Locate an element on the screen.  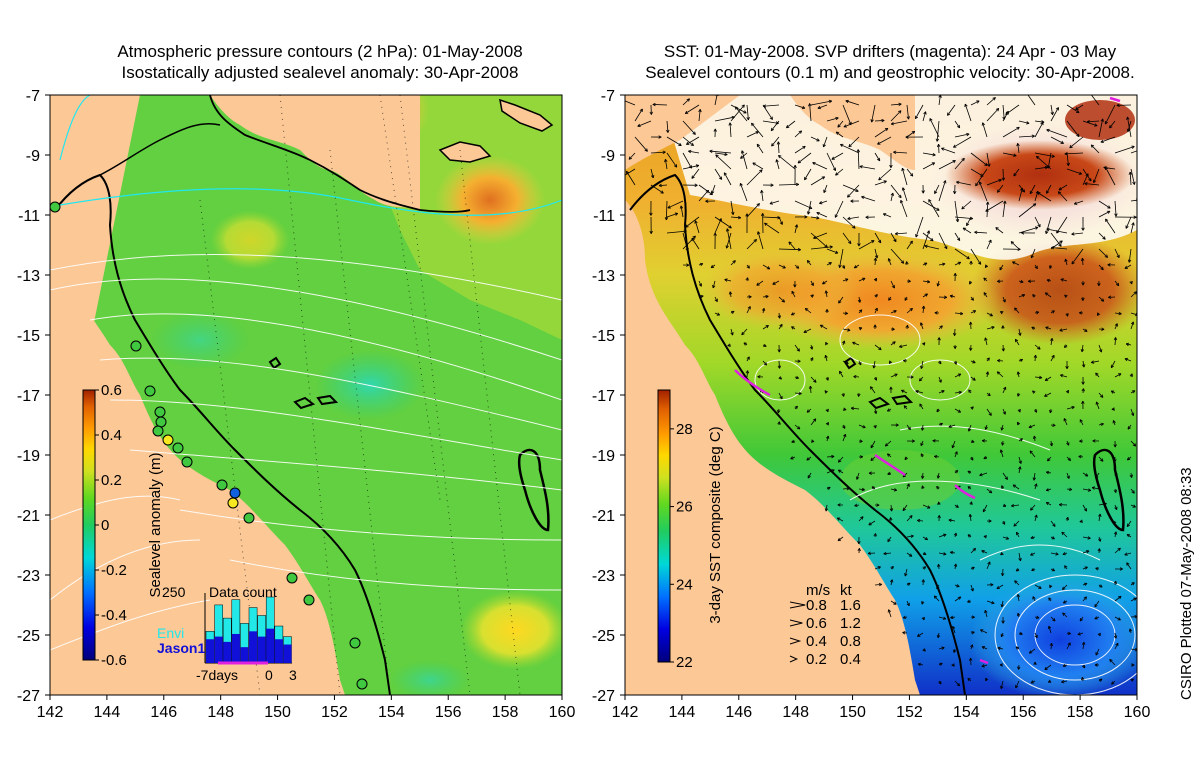
left-ytick--11: -11 is located at coordinates (29, 216).